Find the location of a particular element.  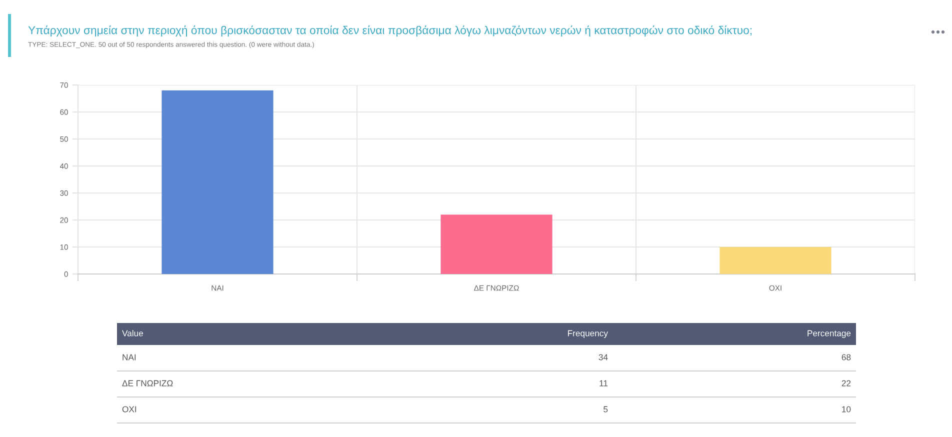

category-label: ΔΕ ΓΝΩΡΙΖΩ is located at coordinates (147, 383).